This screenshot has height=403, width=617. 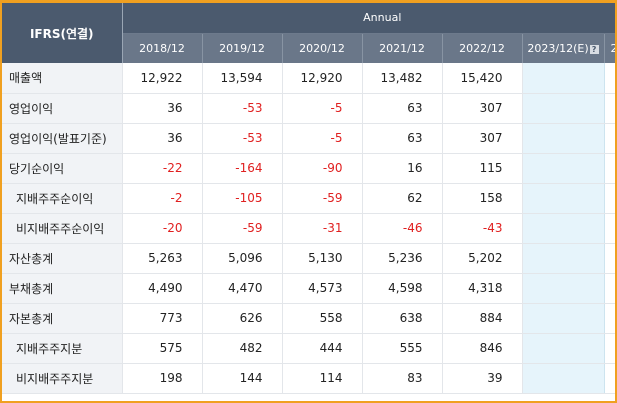 What do you see at coordinates (242, 168) in the screenshot?
I see `table-cell: -164` at bounding box center [242, 168].